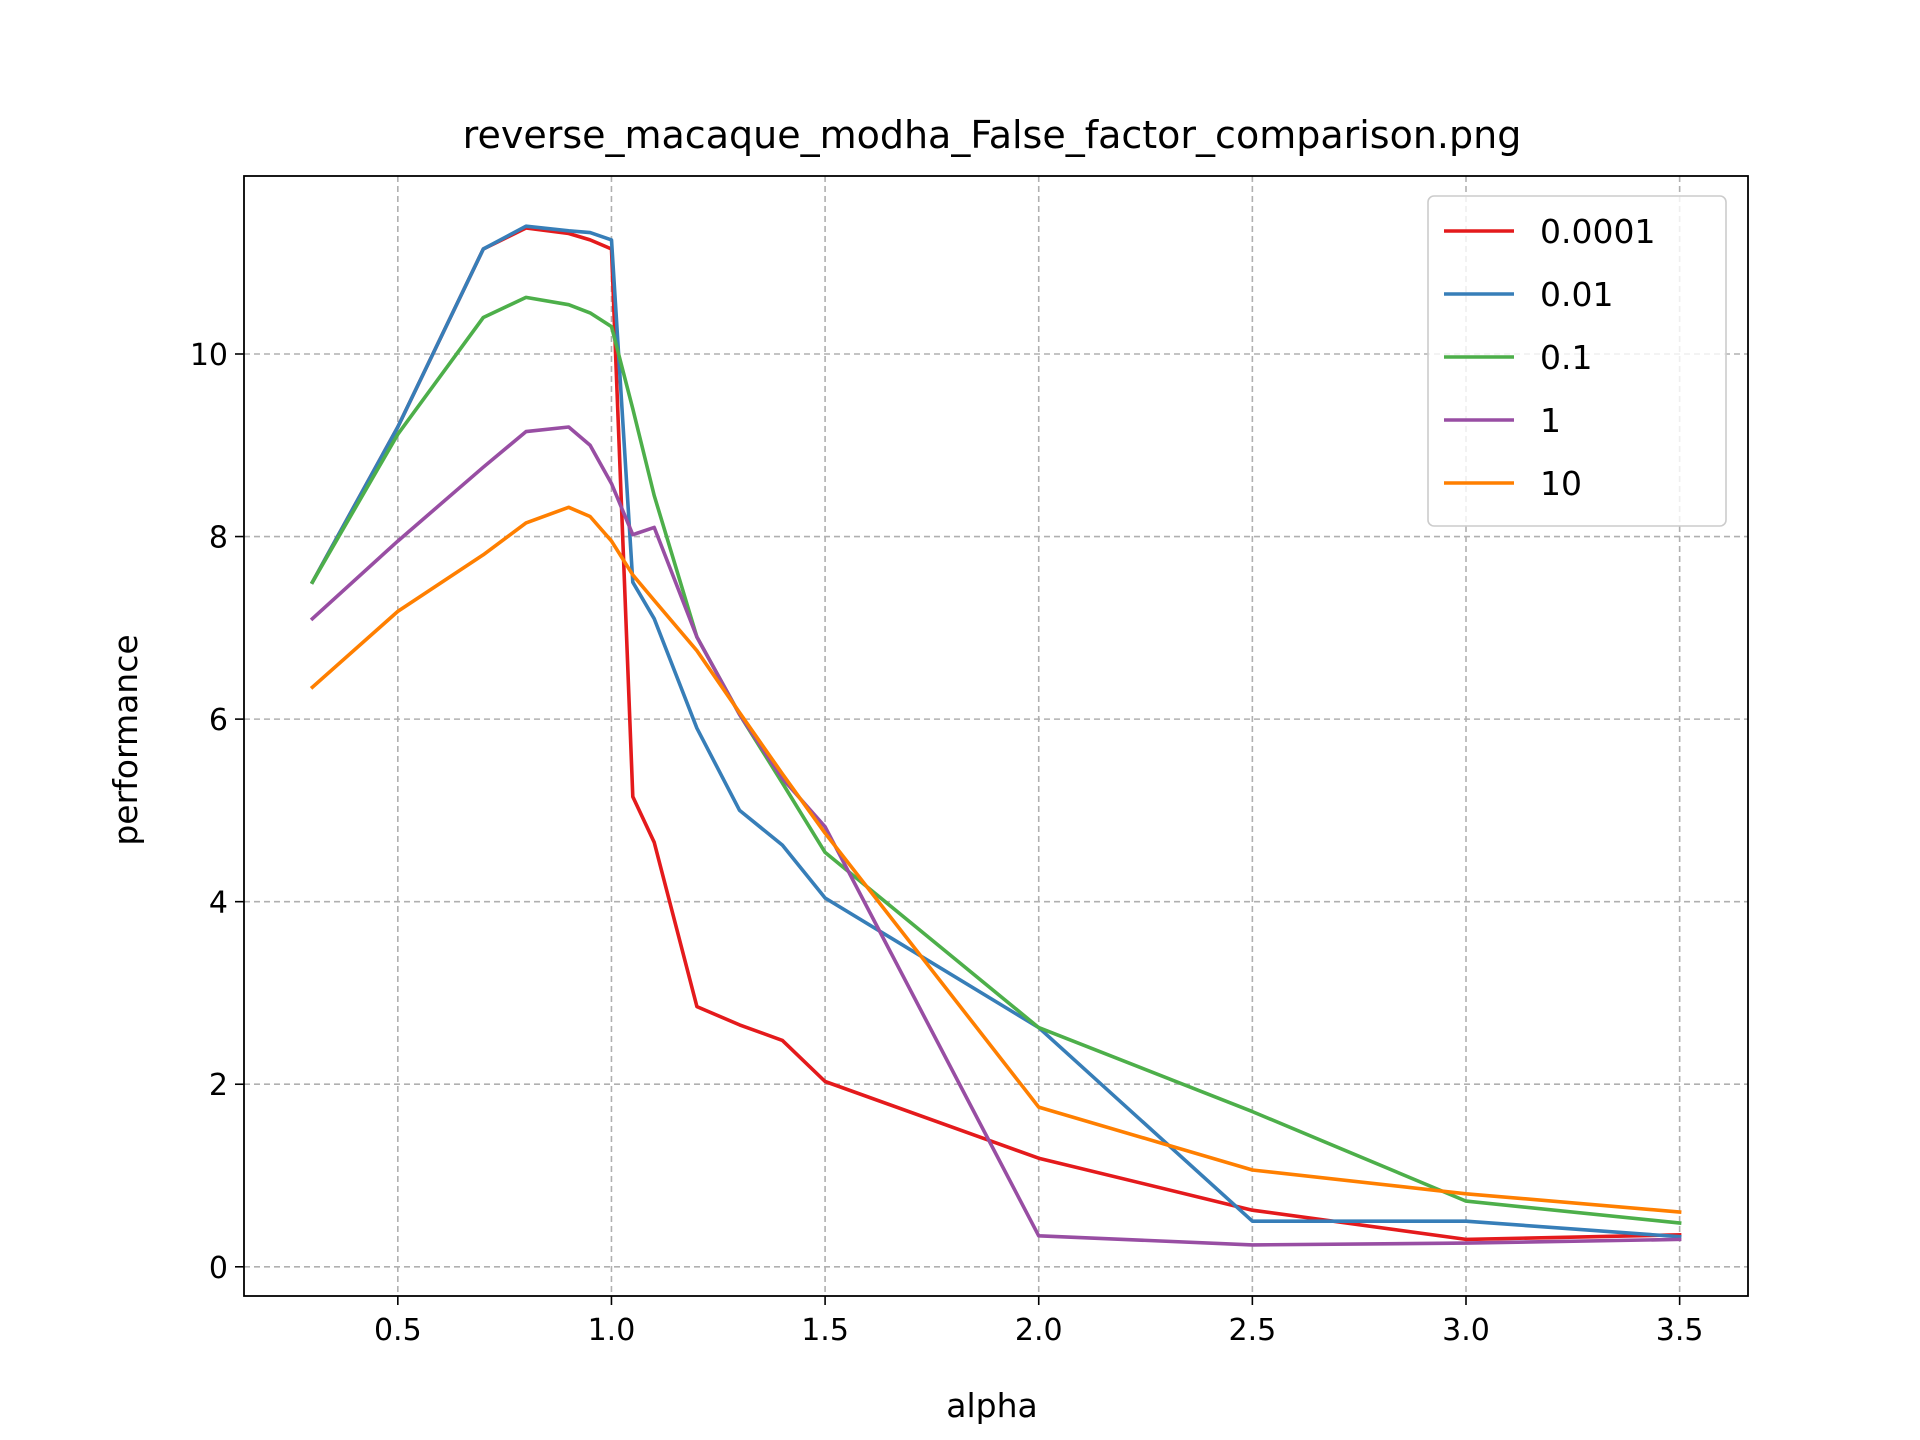 This screenshot has height=1440, width=1920. I want to click on legend-label: 0.01, so click(1576, 294).